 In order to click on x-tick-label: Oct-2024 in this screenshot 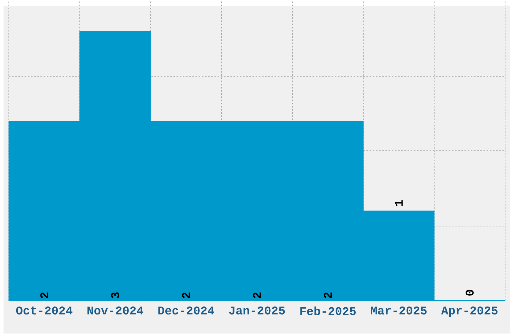, I will do `click(44, 310)`.